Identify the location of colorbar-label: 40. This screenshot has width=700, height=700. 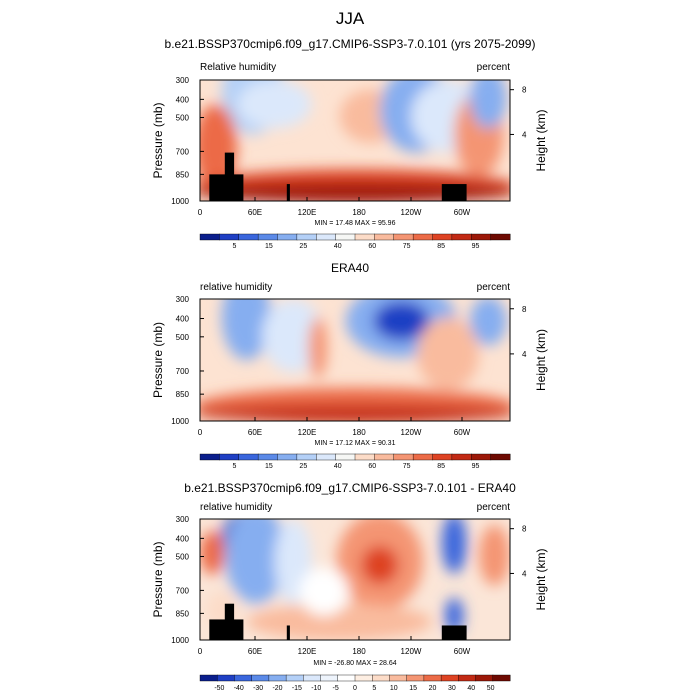
(338, 466).